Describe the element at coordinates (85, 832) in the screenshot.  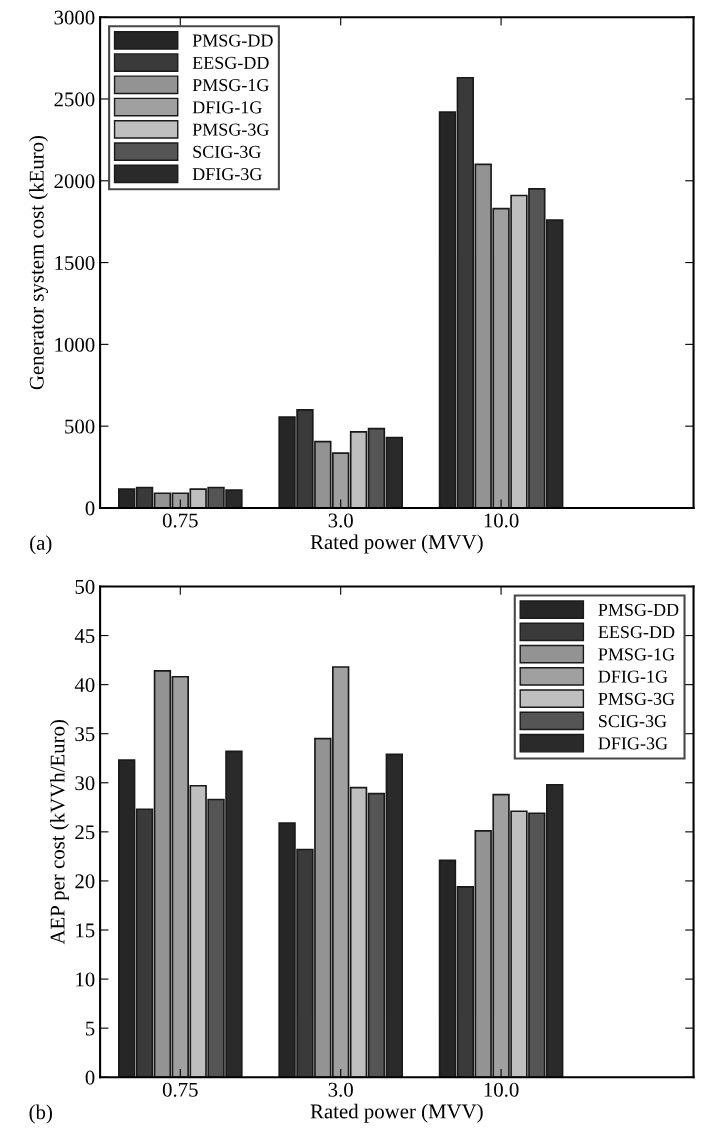
I see `y-tick-label: 25` at that location.